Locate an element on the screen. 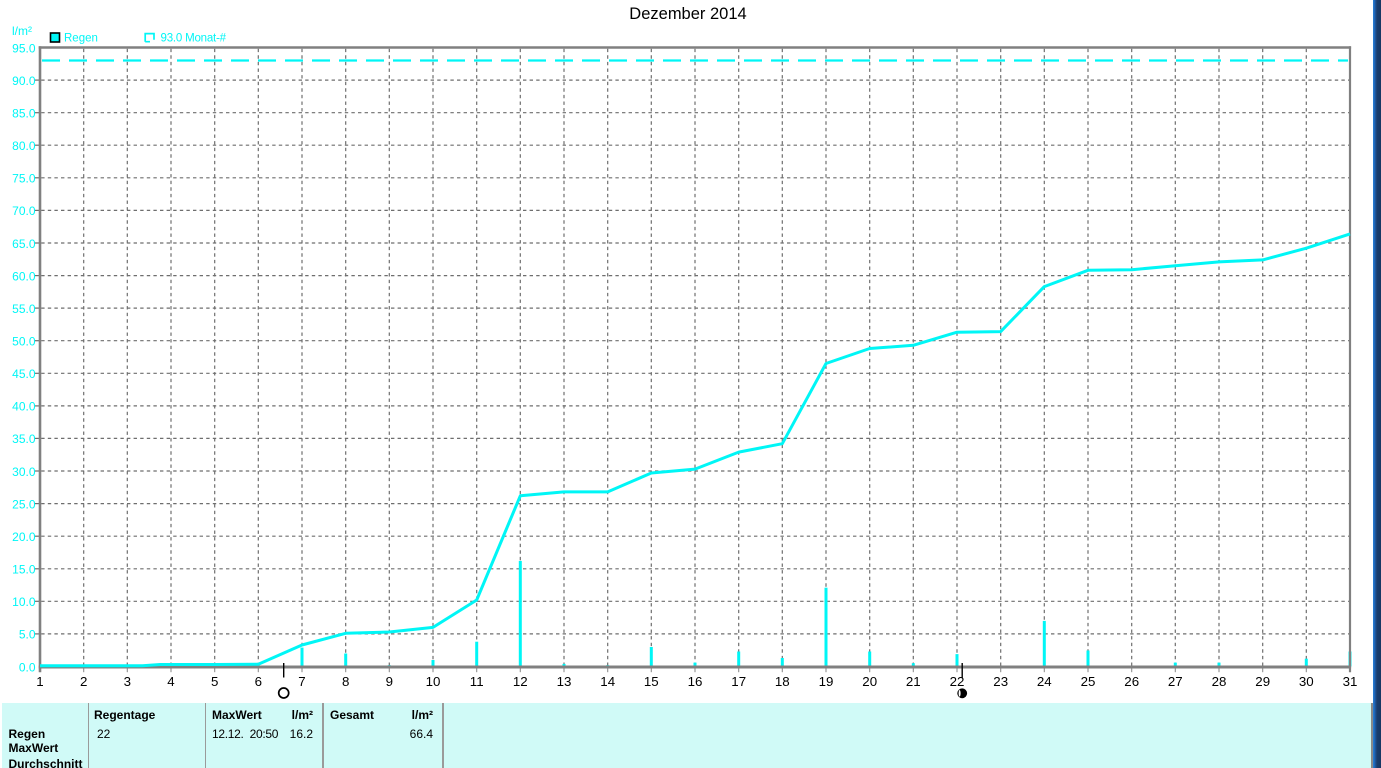  svg-text: 12 is located at coordinates (520, 681).